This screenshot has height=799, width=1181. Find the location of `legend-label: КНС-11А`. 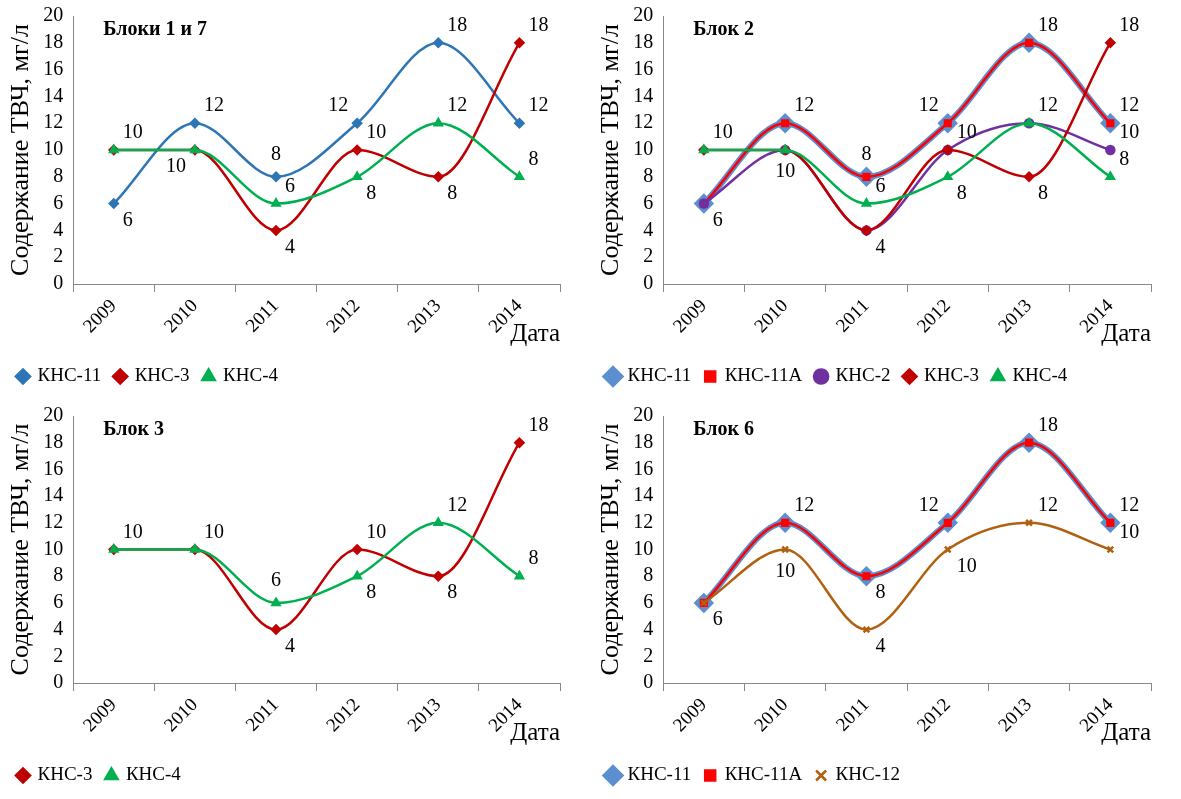

legend-label: КНС-11А is located at coordinates (763, 375).